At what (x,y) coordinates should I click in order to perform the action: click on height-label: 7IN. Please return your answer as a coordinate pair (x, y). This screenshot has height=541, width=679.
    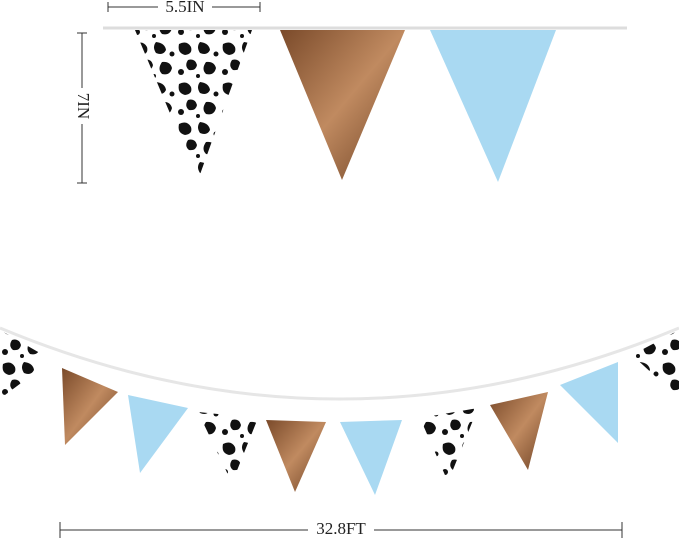
    Looking at the image, I should click on (83, 106).